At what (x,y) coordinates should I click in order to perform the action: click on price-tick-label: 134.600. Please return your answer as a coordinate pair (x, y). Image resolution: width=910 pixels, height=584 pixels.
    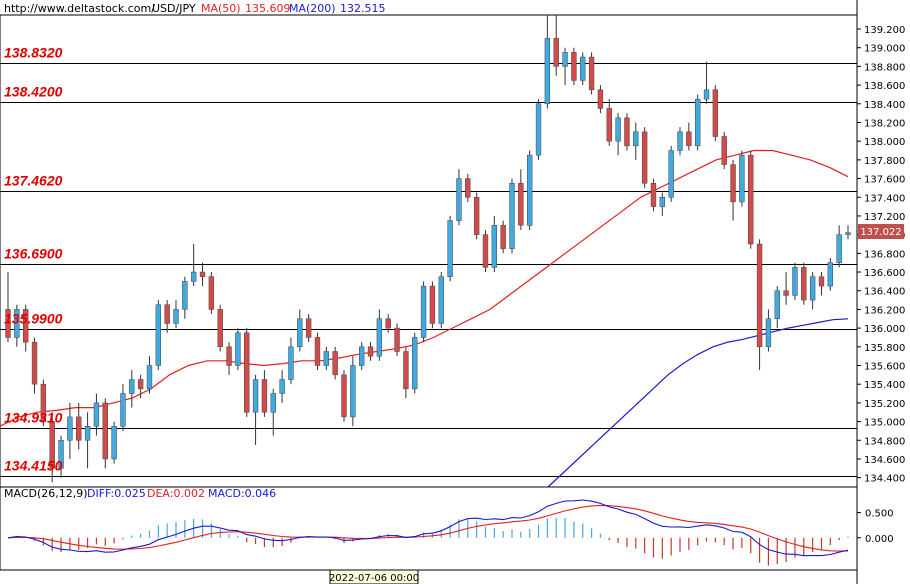
    Looking at the image, I should click on (884, 460).